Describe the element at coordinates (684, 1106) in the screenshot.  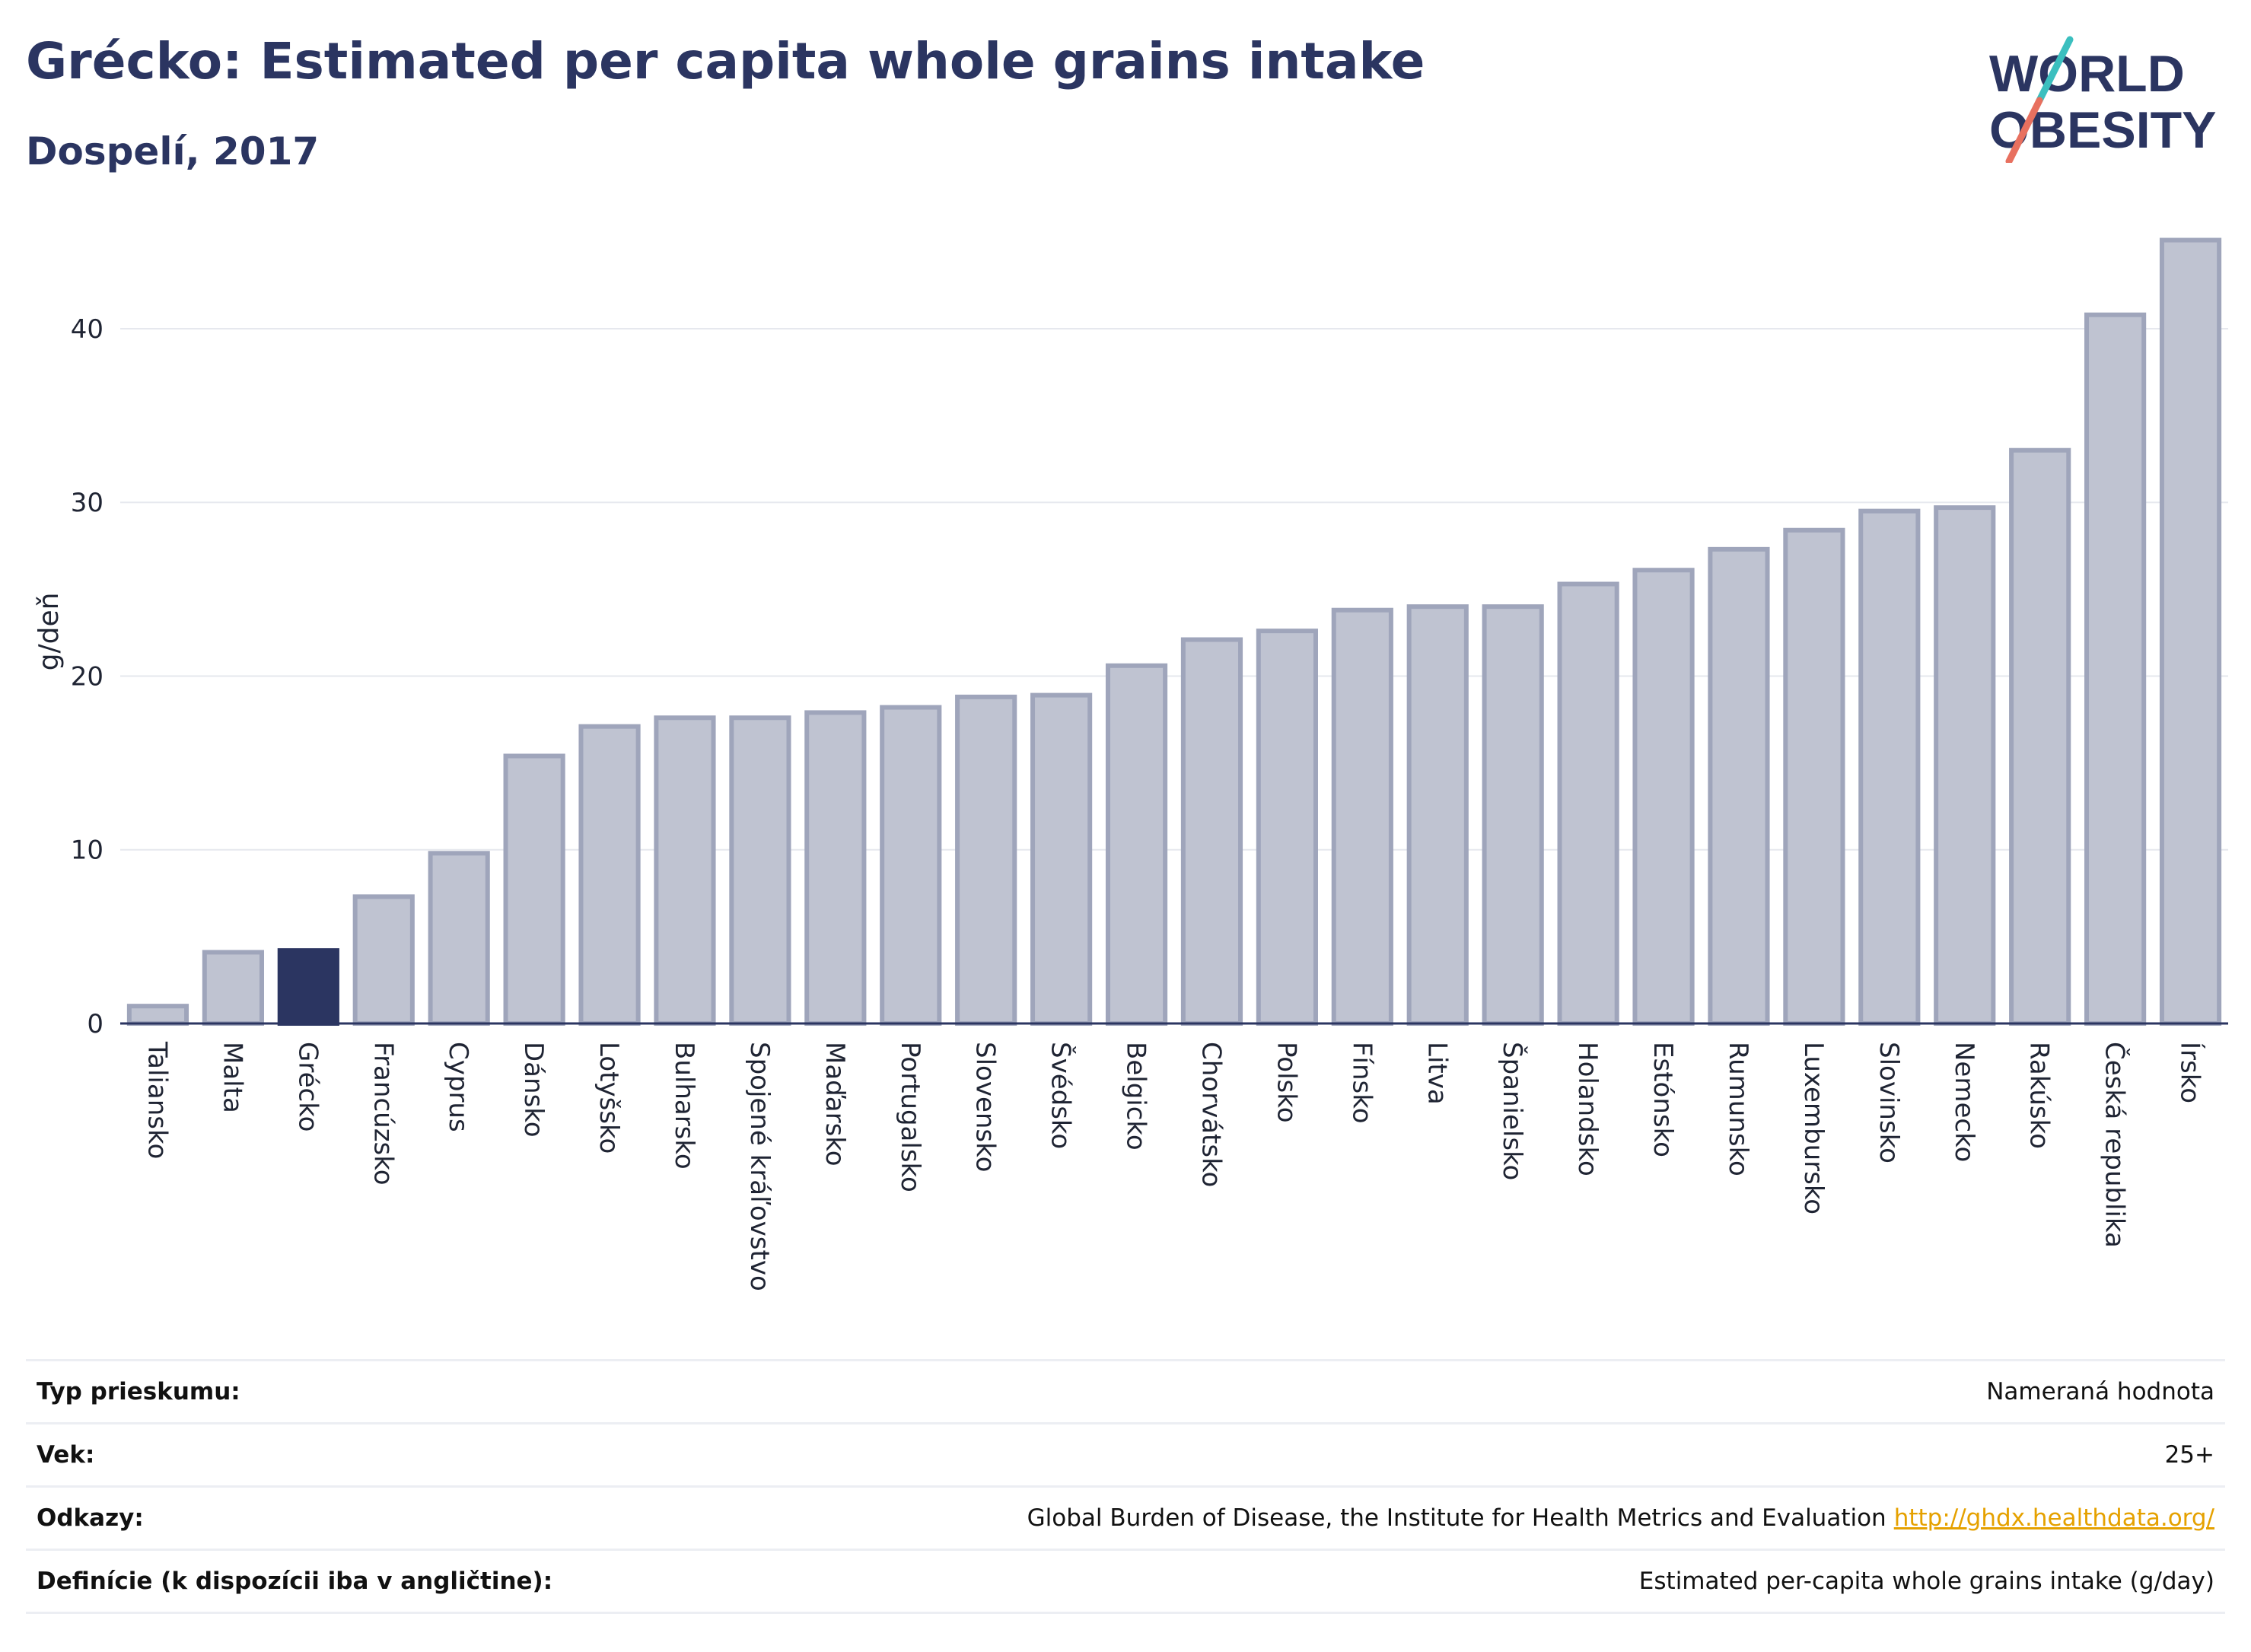
I see `x-tick-label: Bulharsko` at that location.